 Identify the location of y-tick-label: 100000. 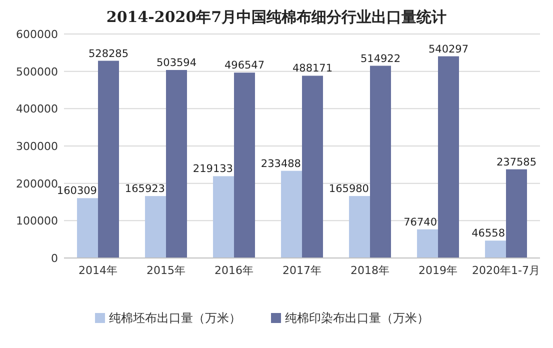
(37, 221).